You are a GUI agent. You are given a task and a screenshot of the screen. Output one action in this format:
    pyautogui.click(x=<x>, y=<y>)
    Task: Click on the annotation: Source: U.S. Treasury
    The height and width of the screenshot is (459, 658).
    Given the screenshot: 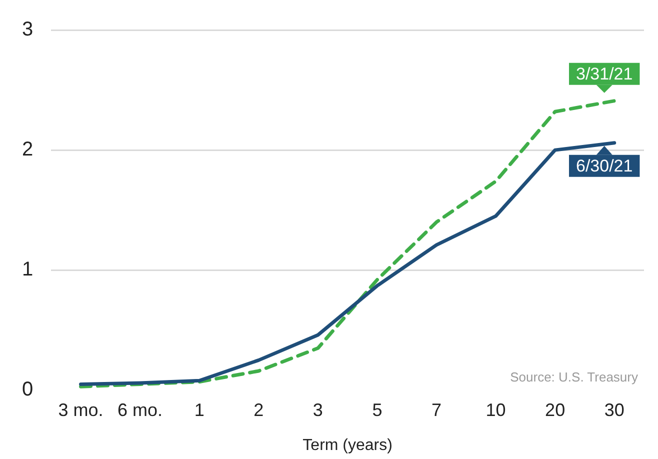 What is the action you would take?
    pyautogui.click(x=574, y=376)
    